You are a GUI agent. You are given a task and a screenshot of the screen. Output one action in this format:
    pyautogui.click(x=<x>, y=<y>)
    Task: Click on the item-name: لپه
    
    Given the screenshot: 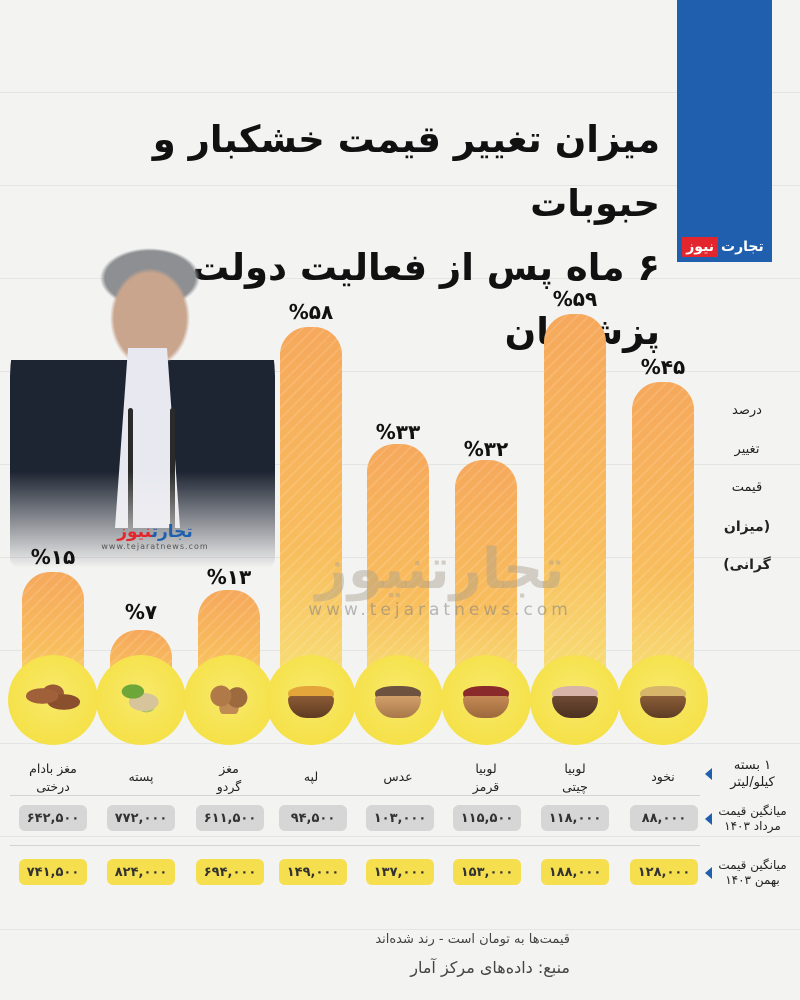 What is the action you would take?
    pyautogui.click(x=311, y=776)
    